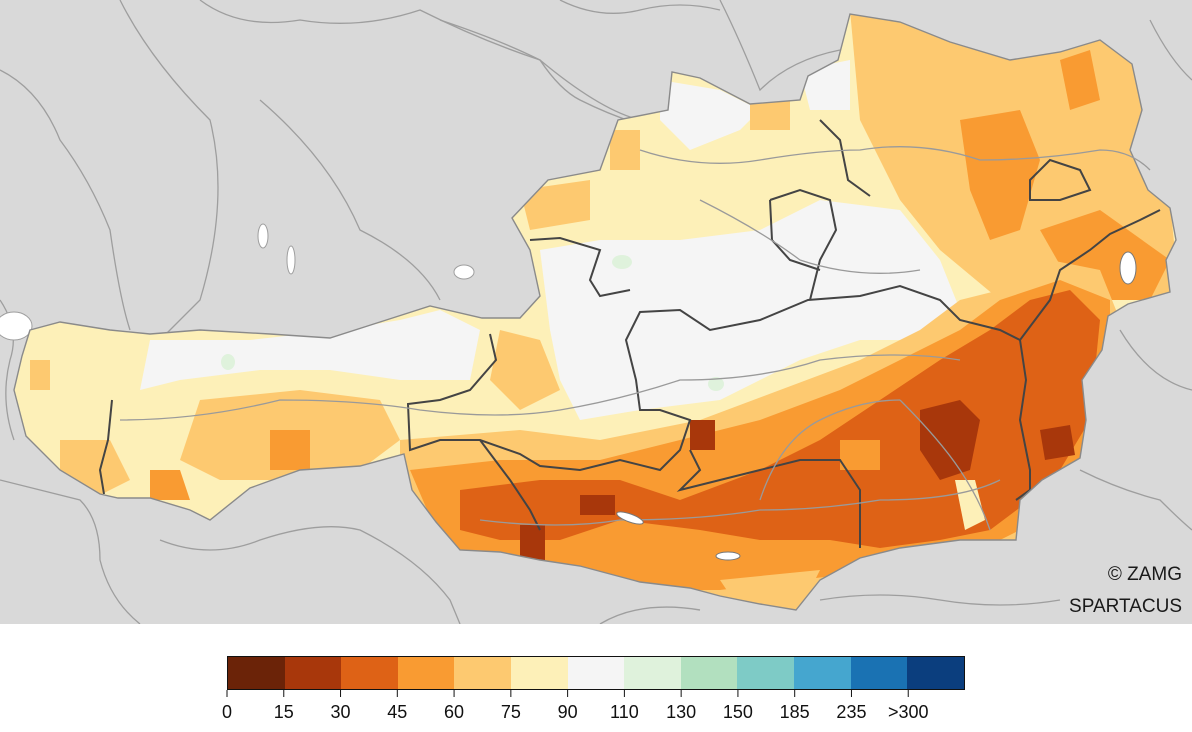 The image size is (1192, 732). I want to click on legend-tick-label: 75, so click(510, 712).